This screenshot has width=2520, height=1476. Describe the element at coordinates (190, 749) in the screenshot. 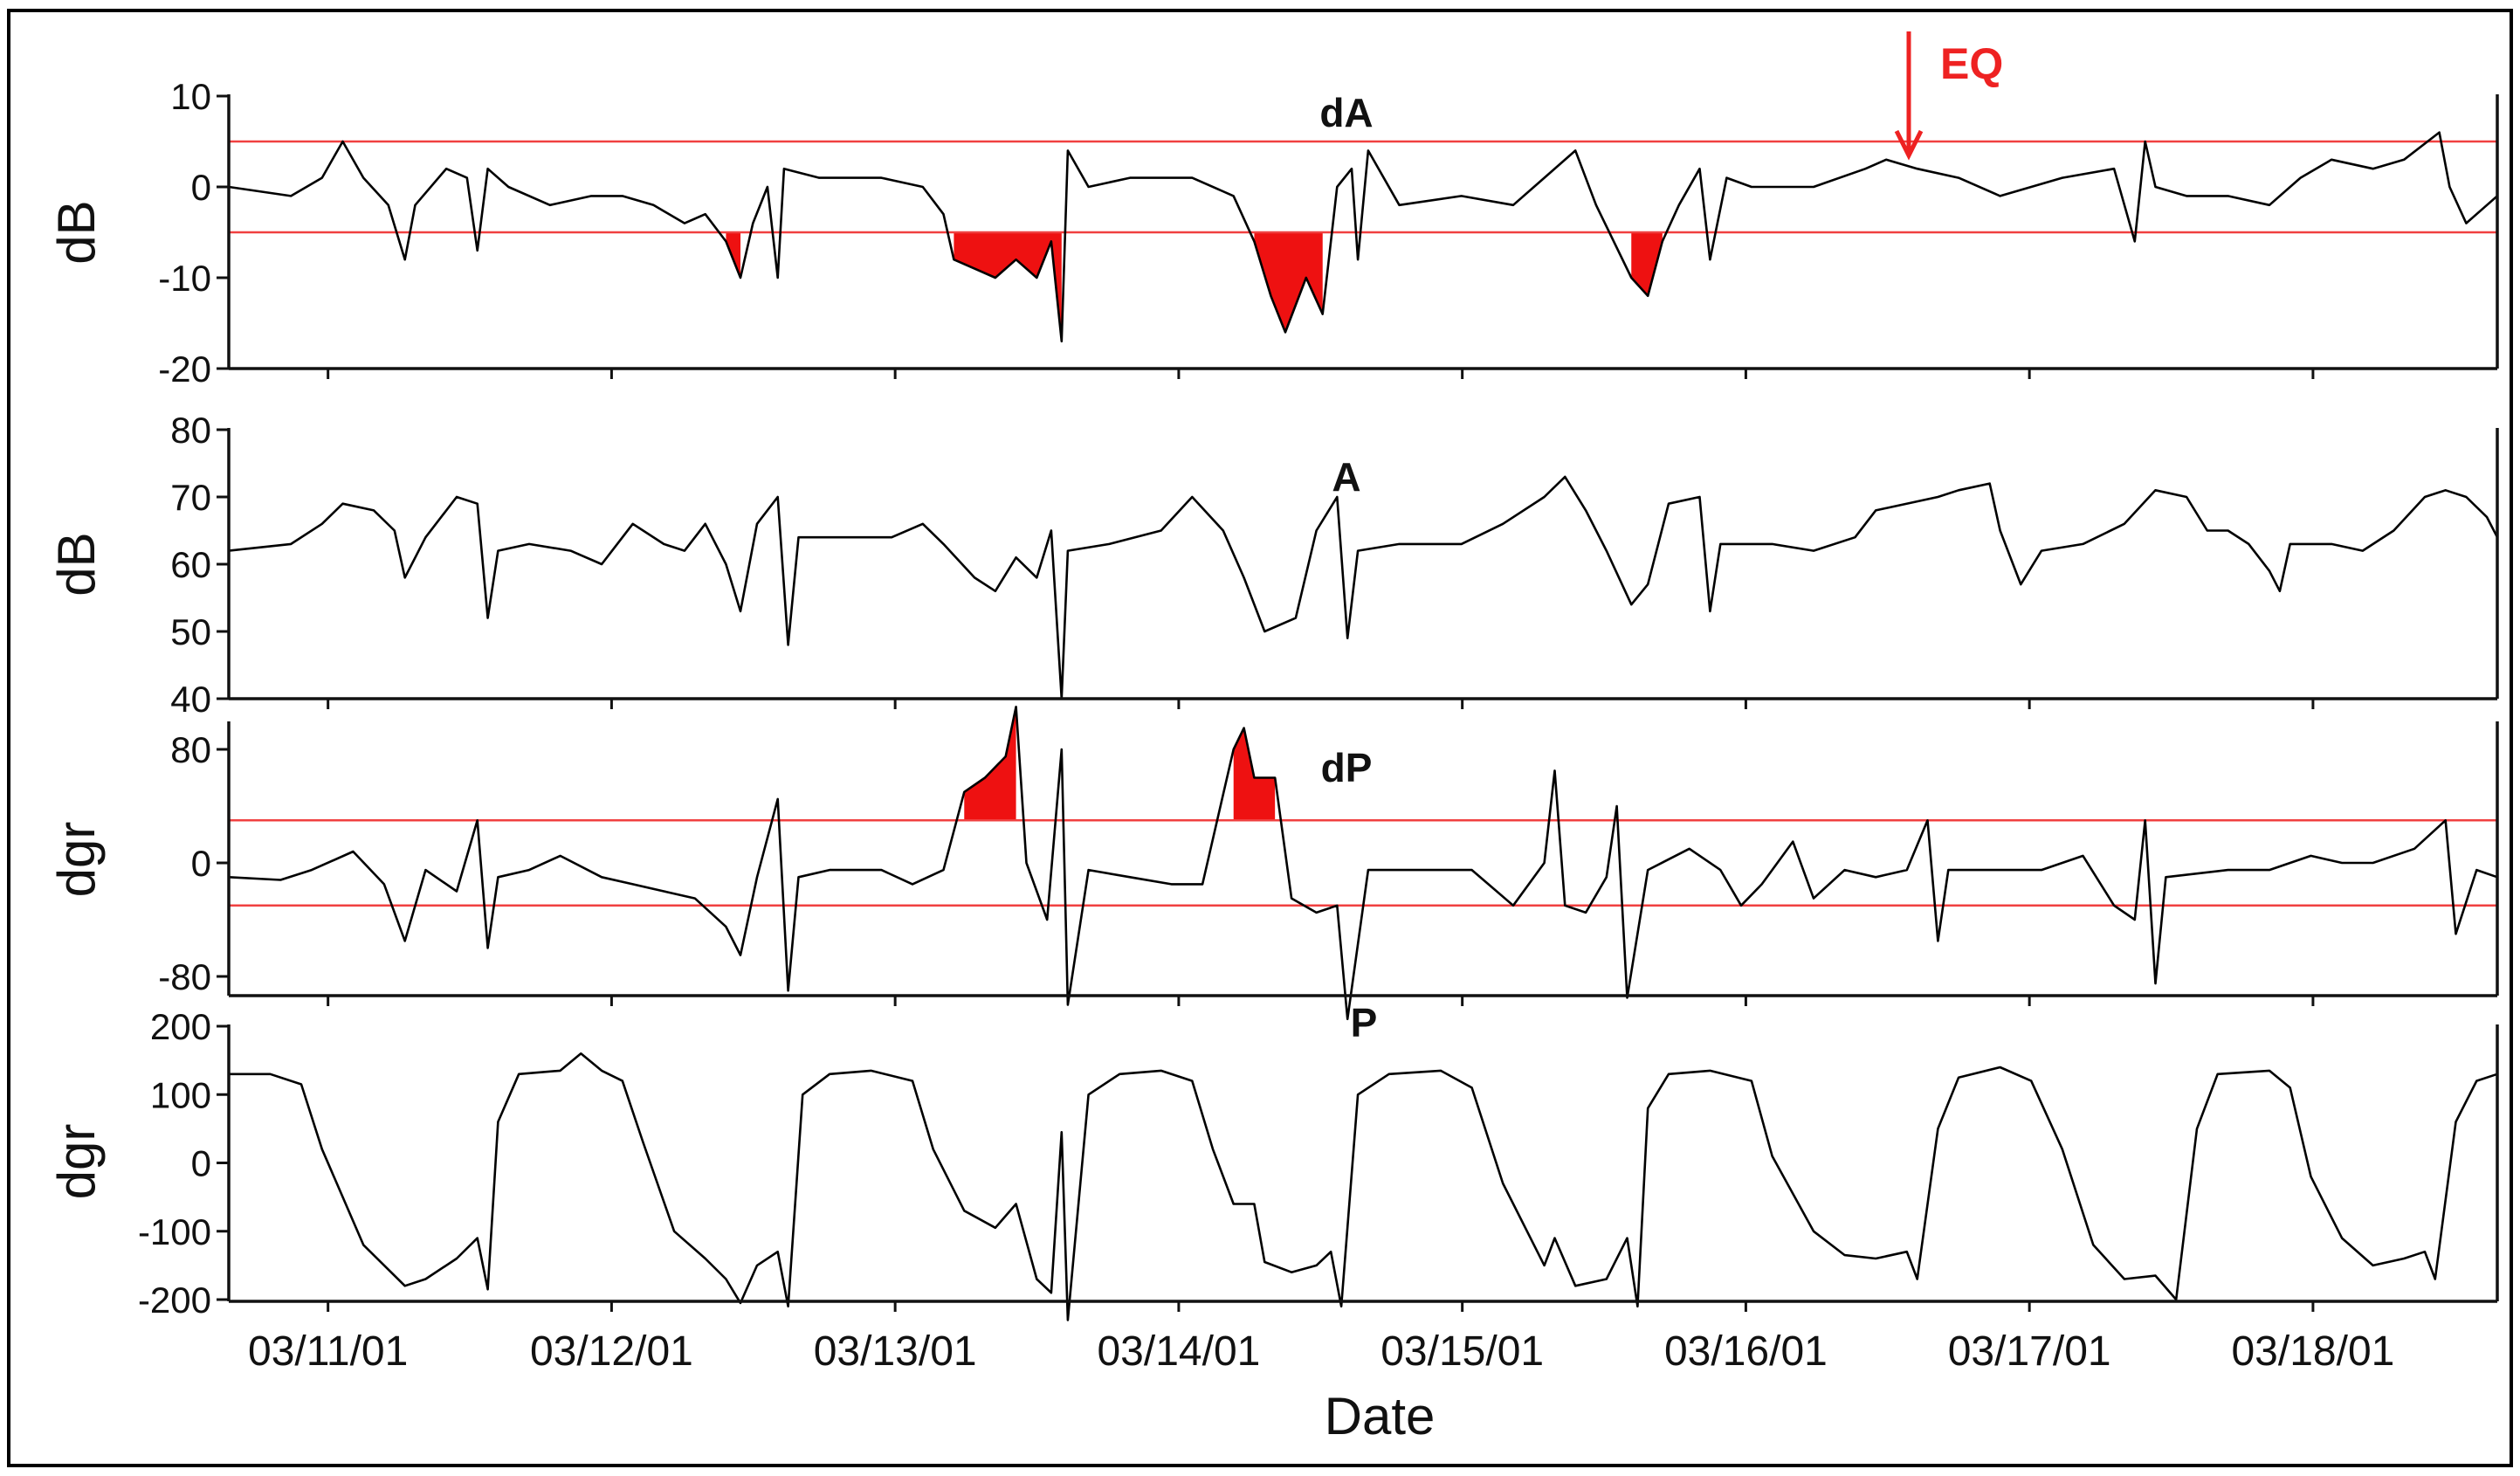

I see `dP-y-tick-label: 80` at that location.